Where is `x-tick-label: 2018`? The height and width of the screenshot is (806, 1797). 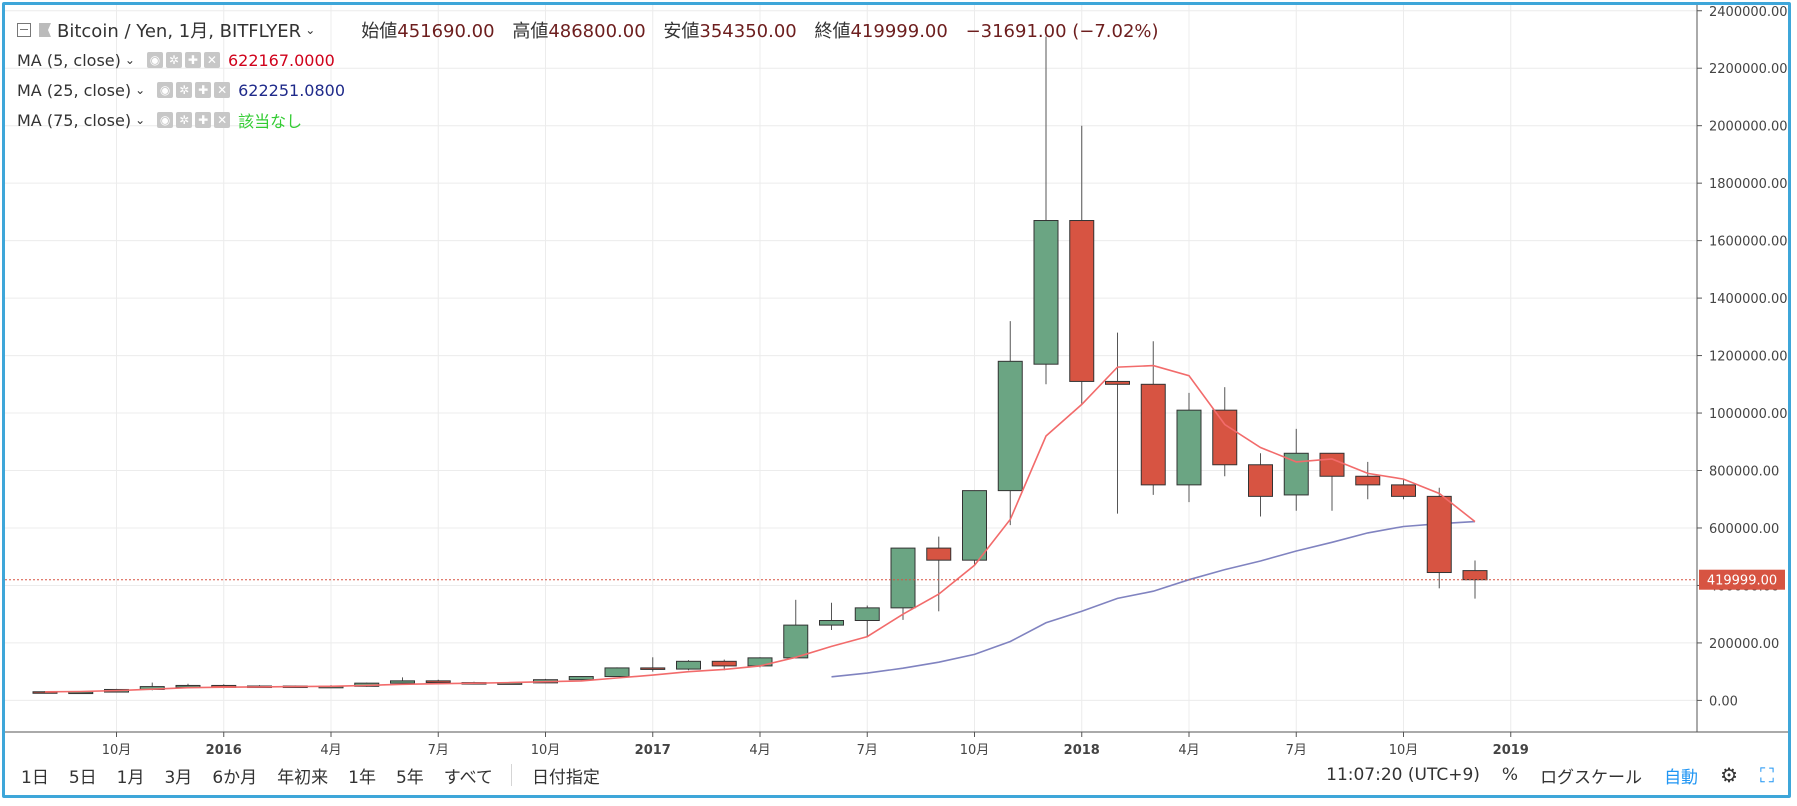 x-tick-label: 2018 is located at coordinates (1082, 750).